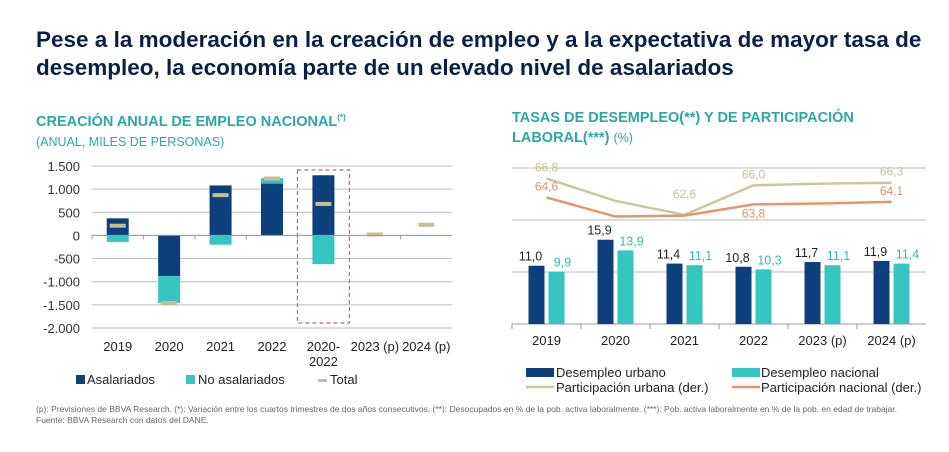  I want to click on legend-swatch-no-asalariados, so click(190, 379).